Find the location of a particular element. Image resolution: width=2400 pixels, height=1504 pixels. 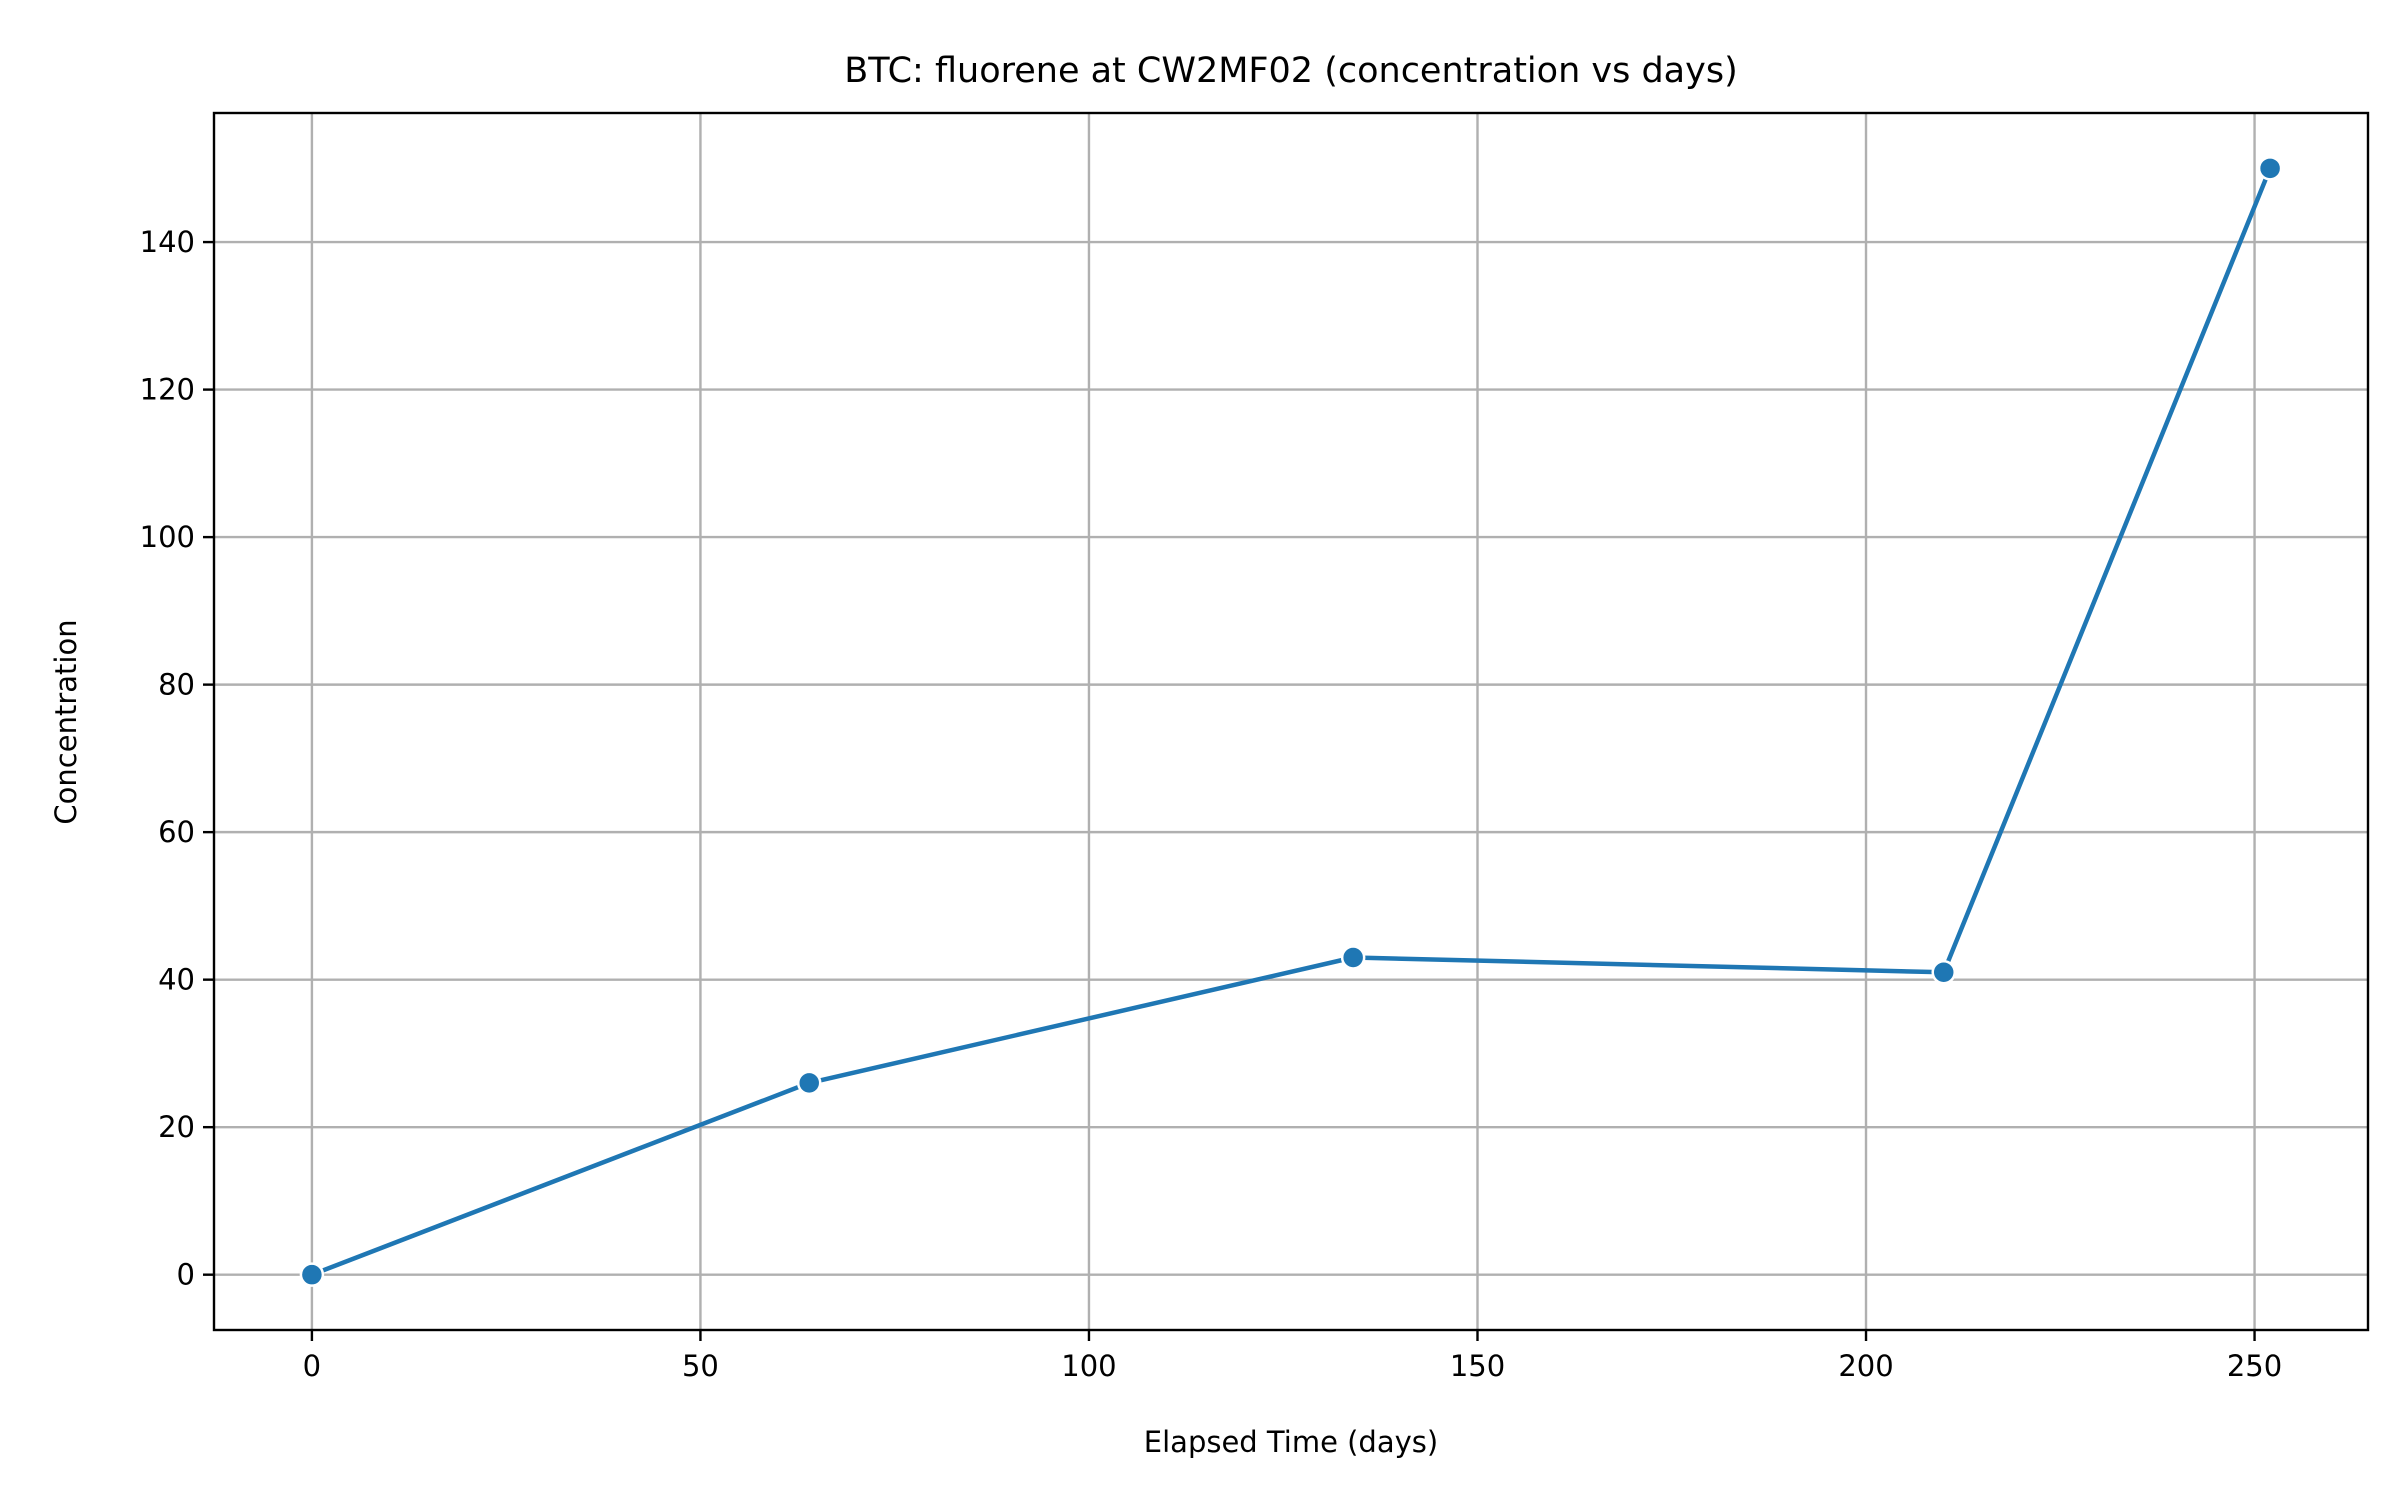

y-tick-label: 120 is located at coordinates (167, 390).